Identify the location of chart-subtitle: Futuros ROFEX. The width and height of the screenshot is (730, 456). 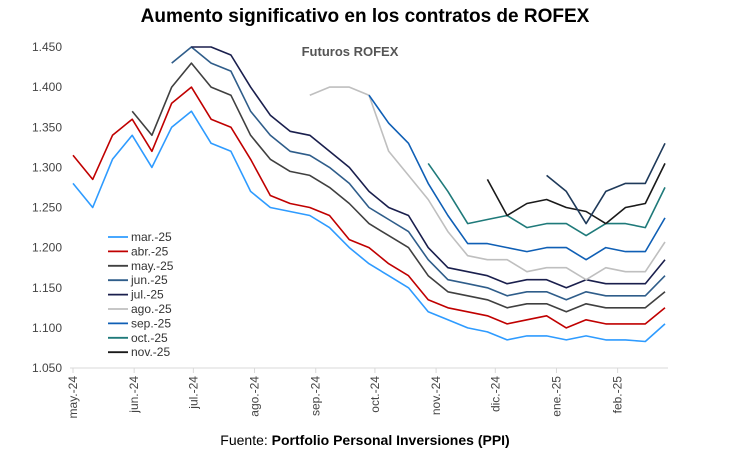
(350, 51).